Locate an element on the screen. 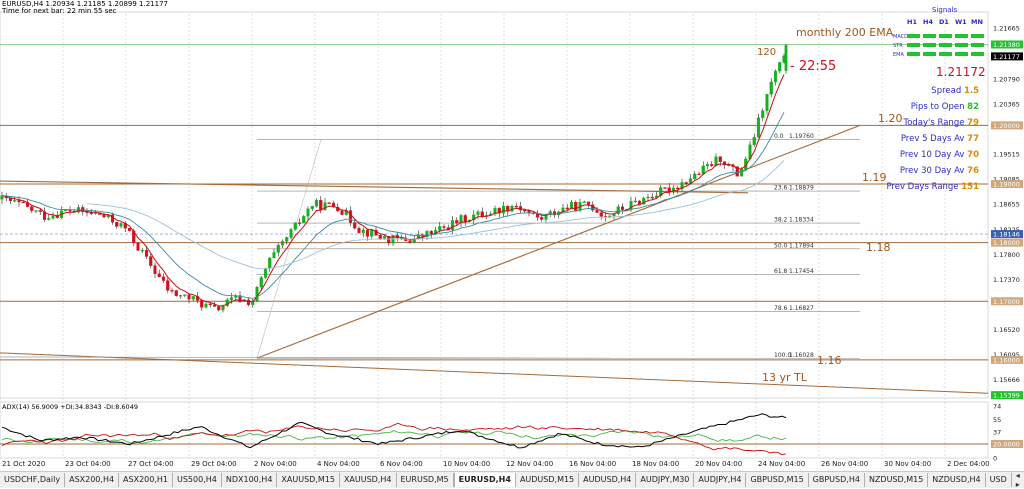 The width and height of the screenshot is (1024, 489). chart-tab: US500,H4 is located at coordinates (197, 480).